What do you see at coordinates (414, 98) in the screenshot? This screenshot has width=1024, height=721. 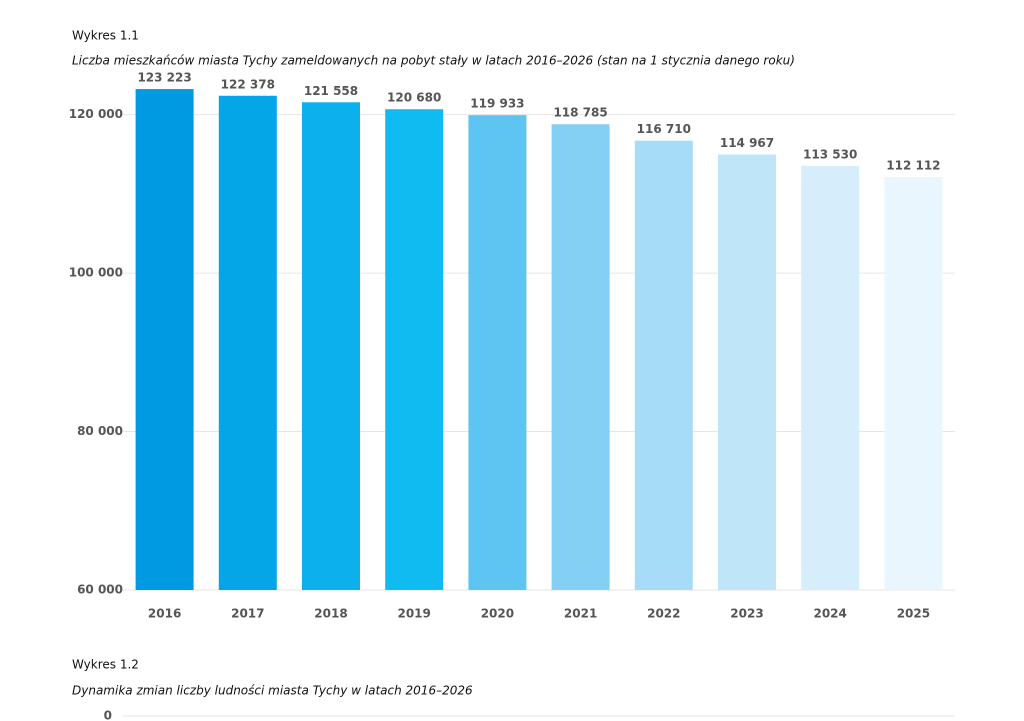 I see `value-label: 120 680` at bounding box center [414, 98].